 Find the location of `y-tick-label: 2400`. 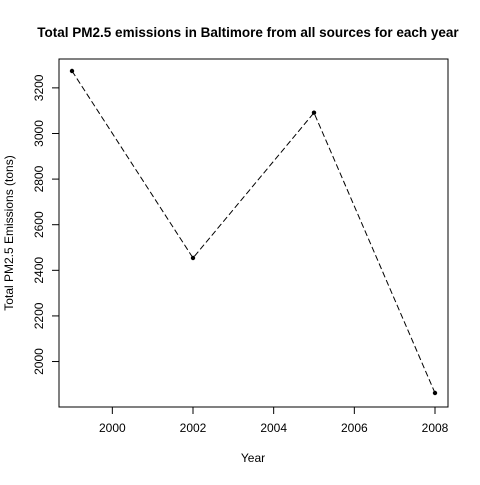

y-tick-label: 2400 is located at coordinates (39, 270).